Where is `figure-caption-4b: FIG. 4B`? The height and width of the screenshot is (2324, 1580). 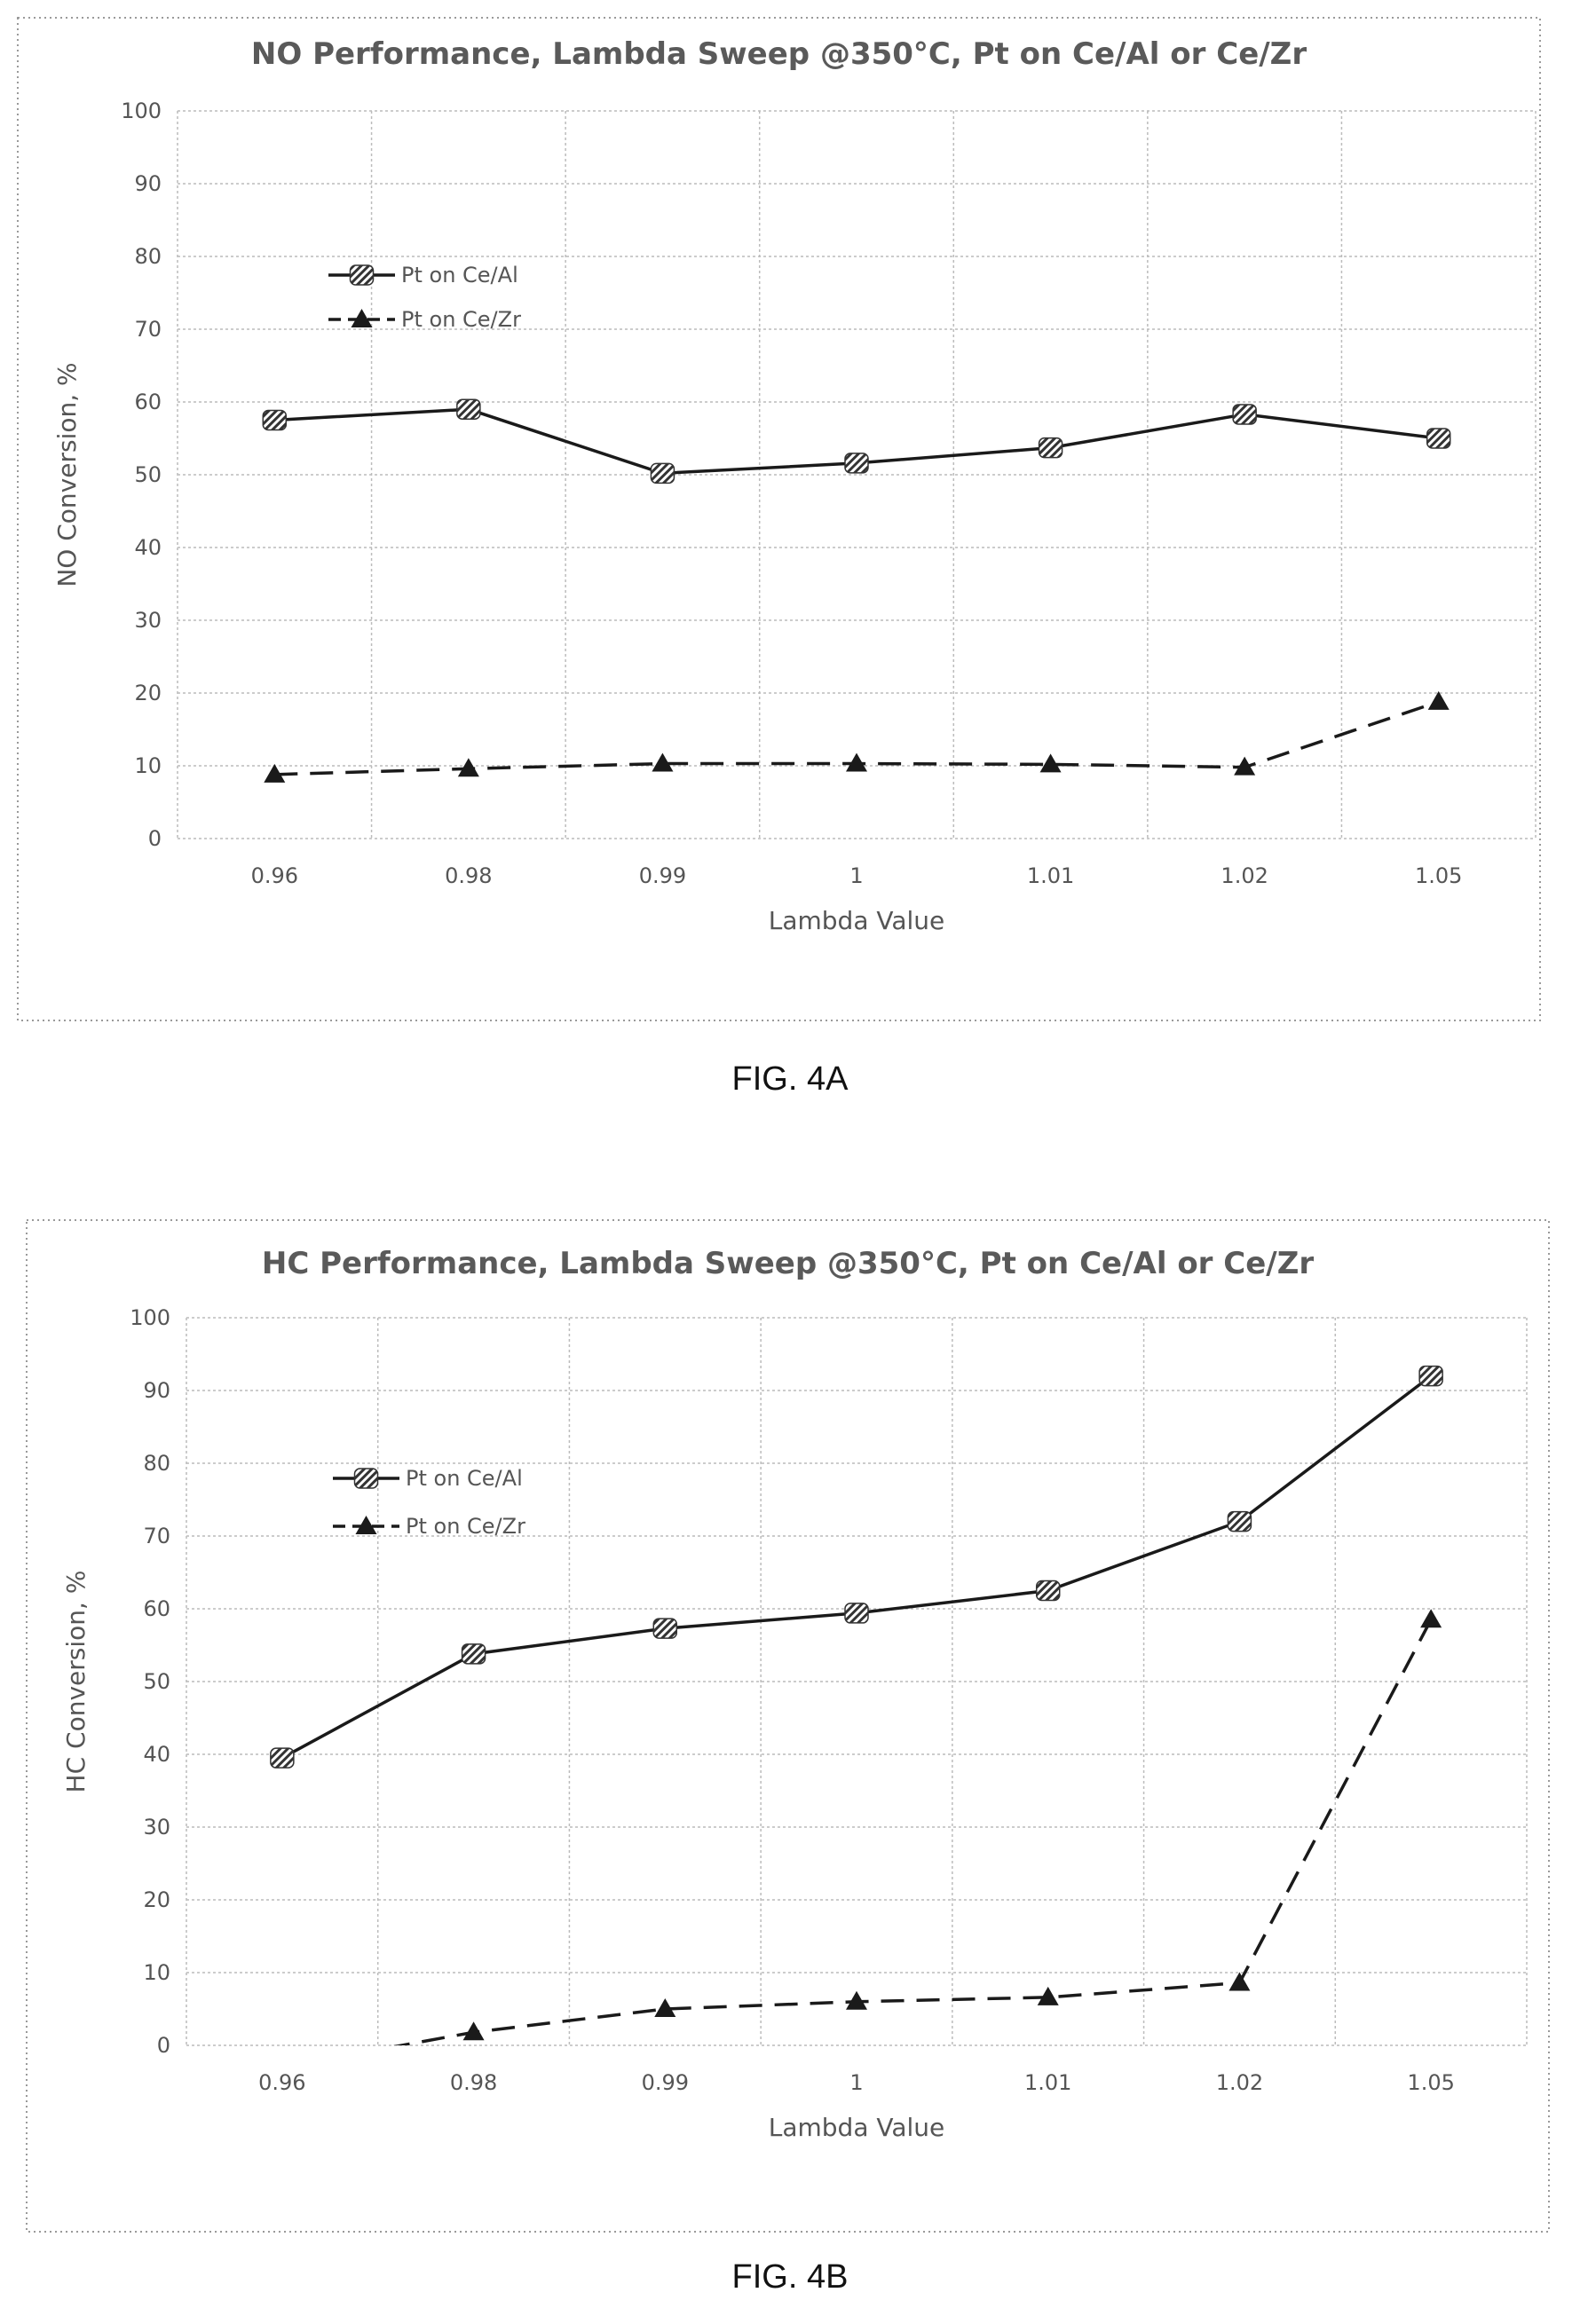
figure-caption-4b: FIG. 4B is located at coordinates (790, 2277).